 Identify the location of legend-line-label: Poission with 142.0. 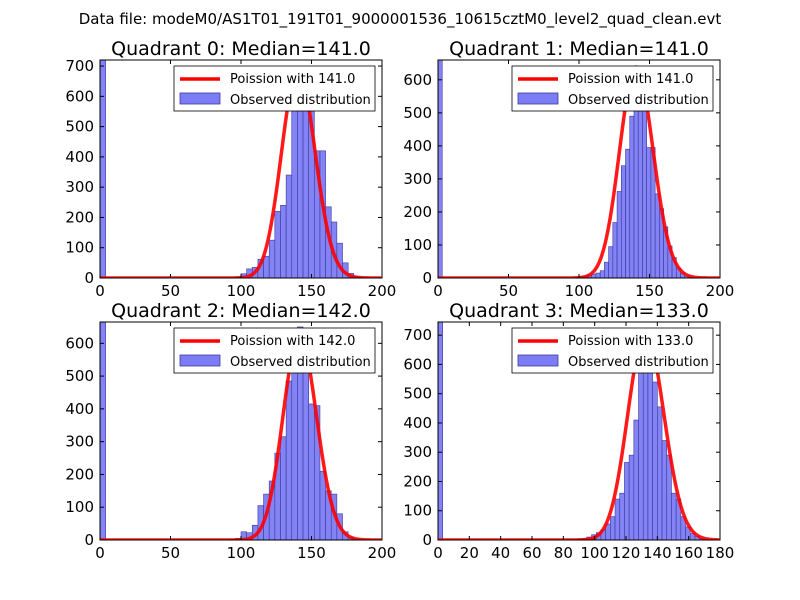
(292, 341).